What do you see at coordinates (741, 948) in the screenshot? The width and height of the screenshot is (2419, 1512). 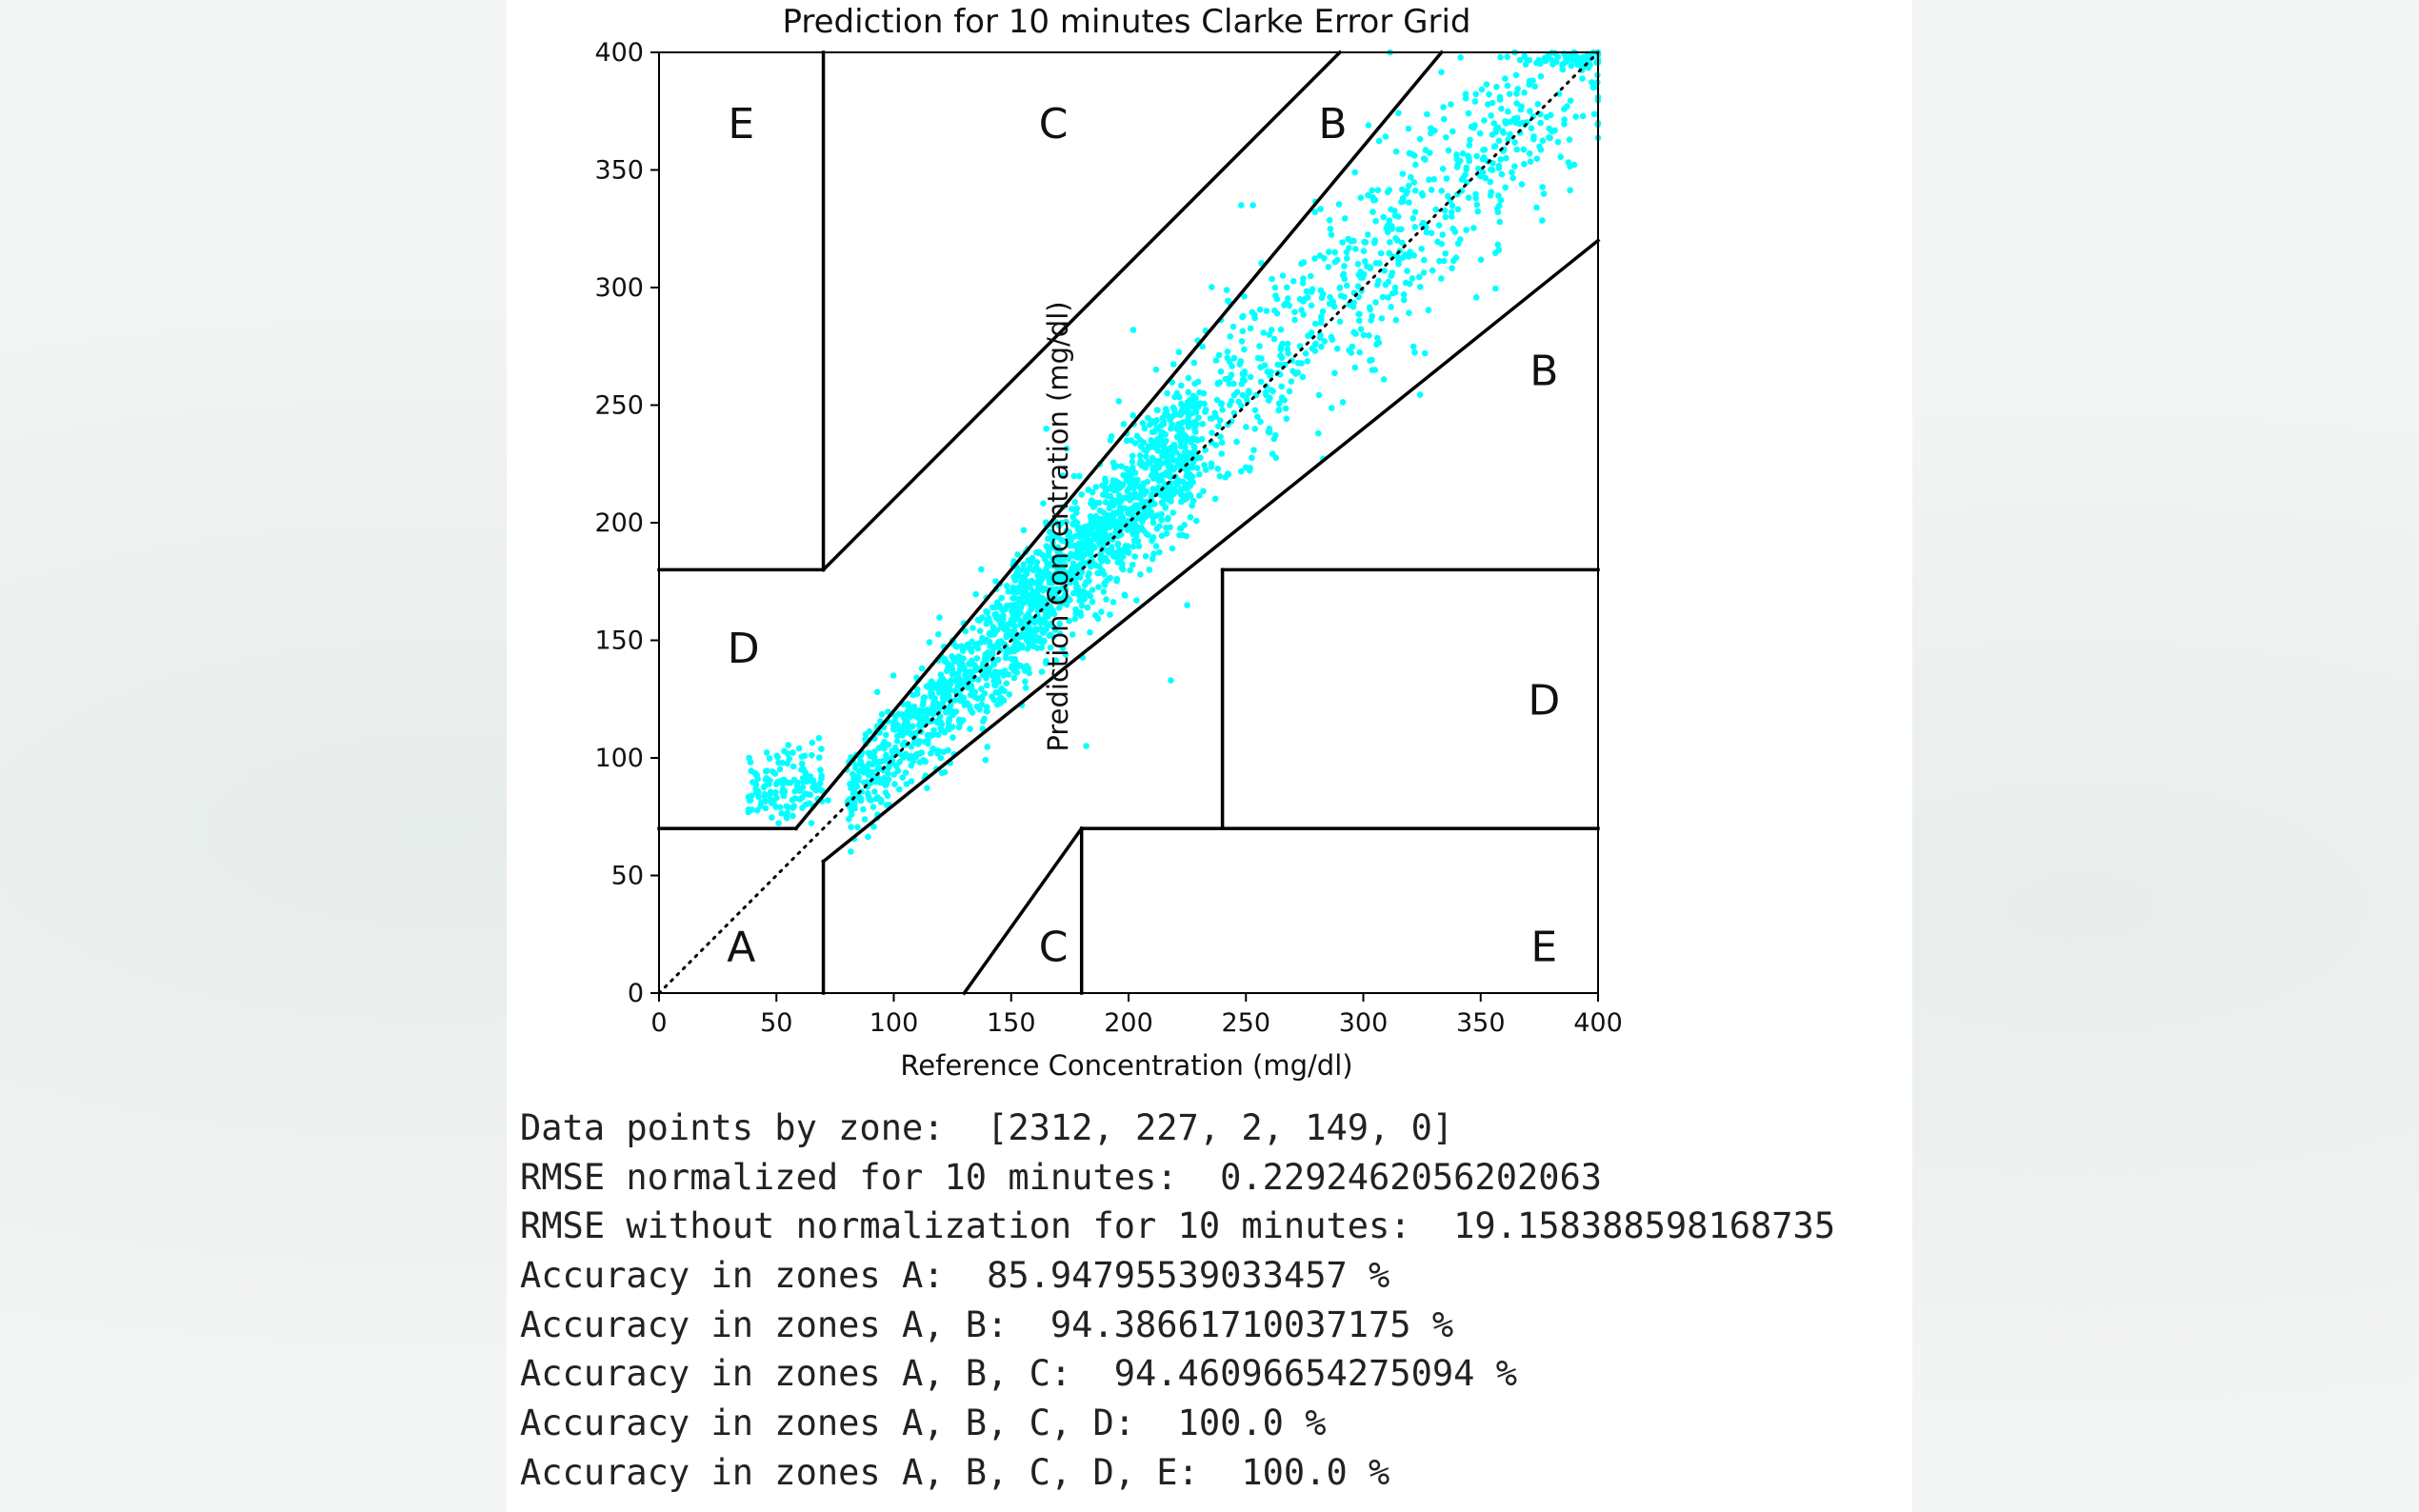 I see `zone-label-a: A` at bounding box center [741, 948].